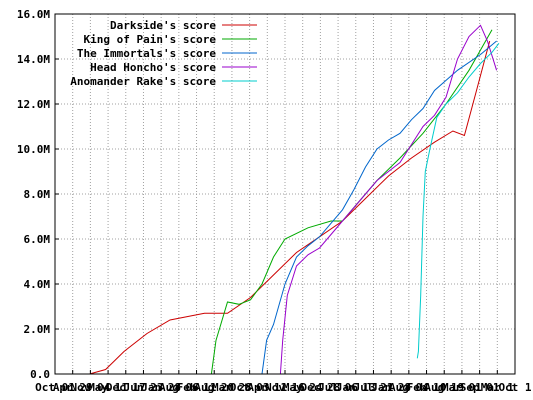 Image resolution: width=533 pixels, height=400 pixels. I want to click on x-tick-label: Aug 19, so click(444, 387).